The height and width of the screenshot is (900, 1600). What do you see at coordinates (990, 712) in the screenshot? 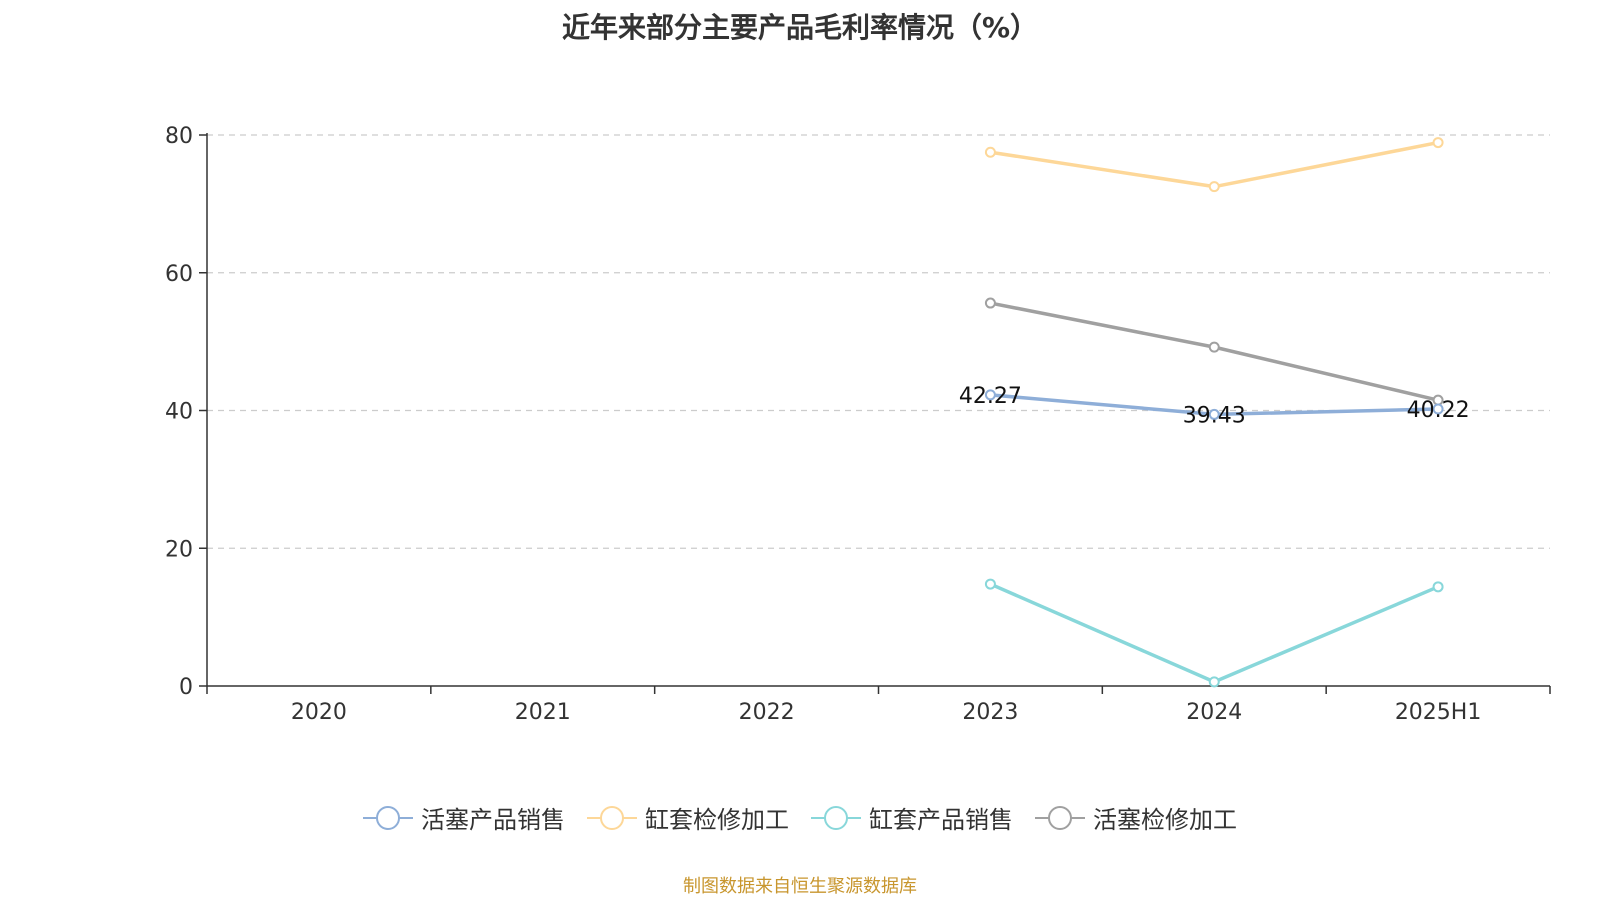
I see `x-tick-label: 2023` at bounding box center [990, 712].